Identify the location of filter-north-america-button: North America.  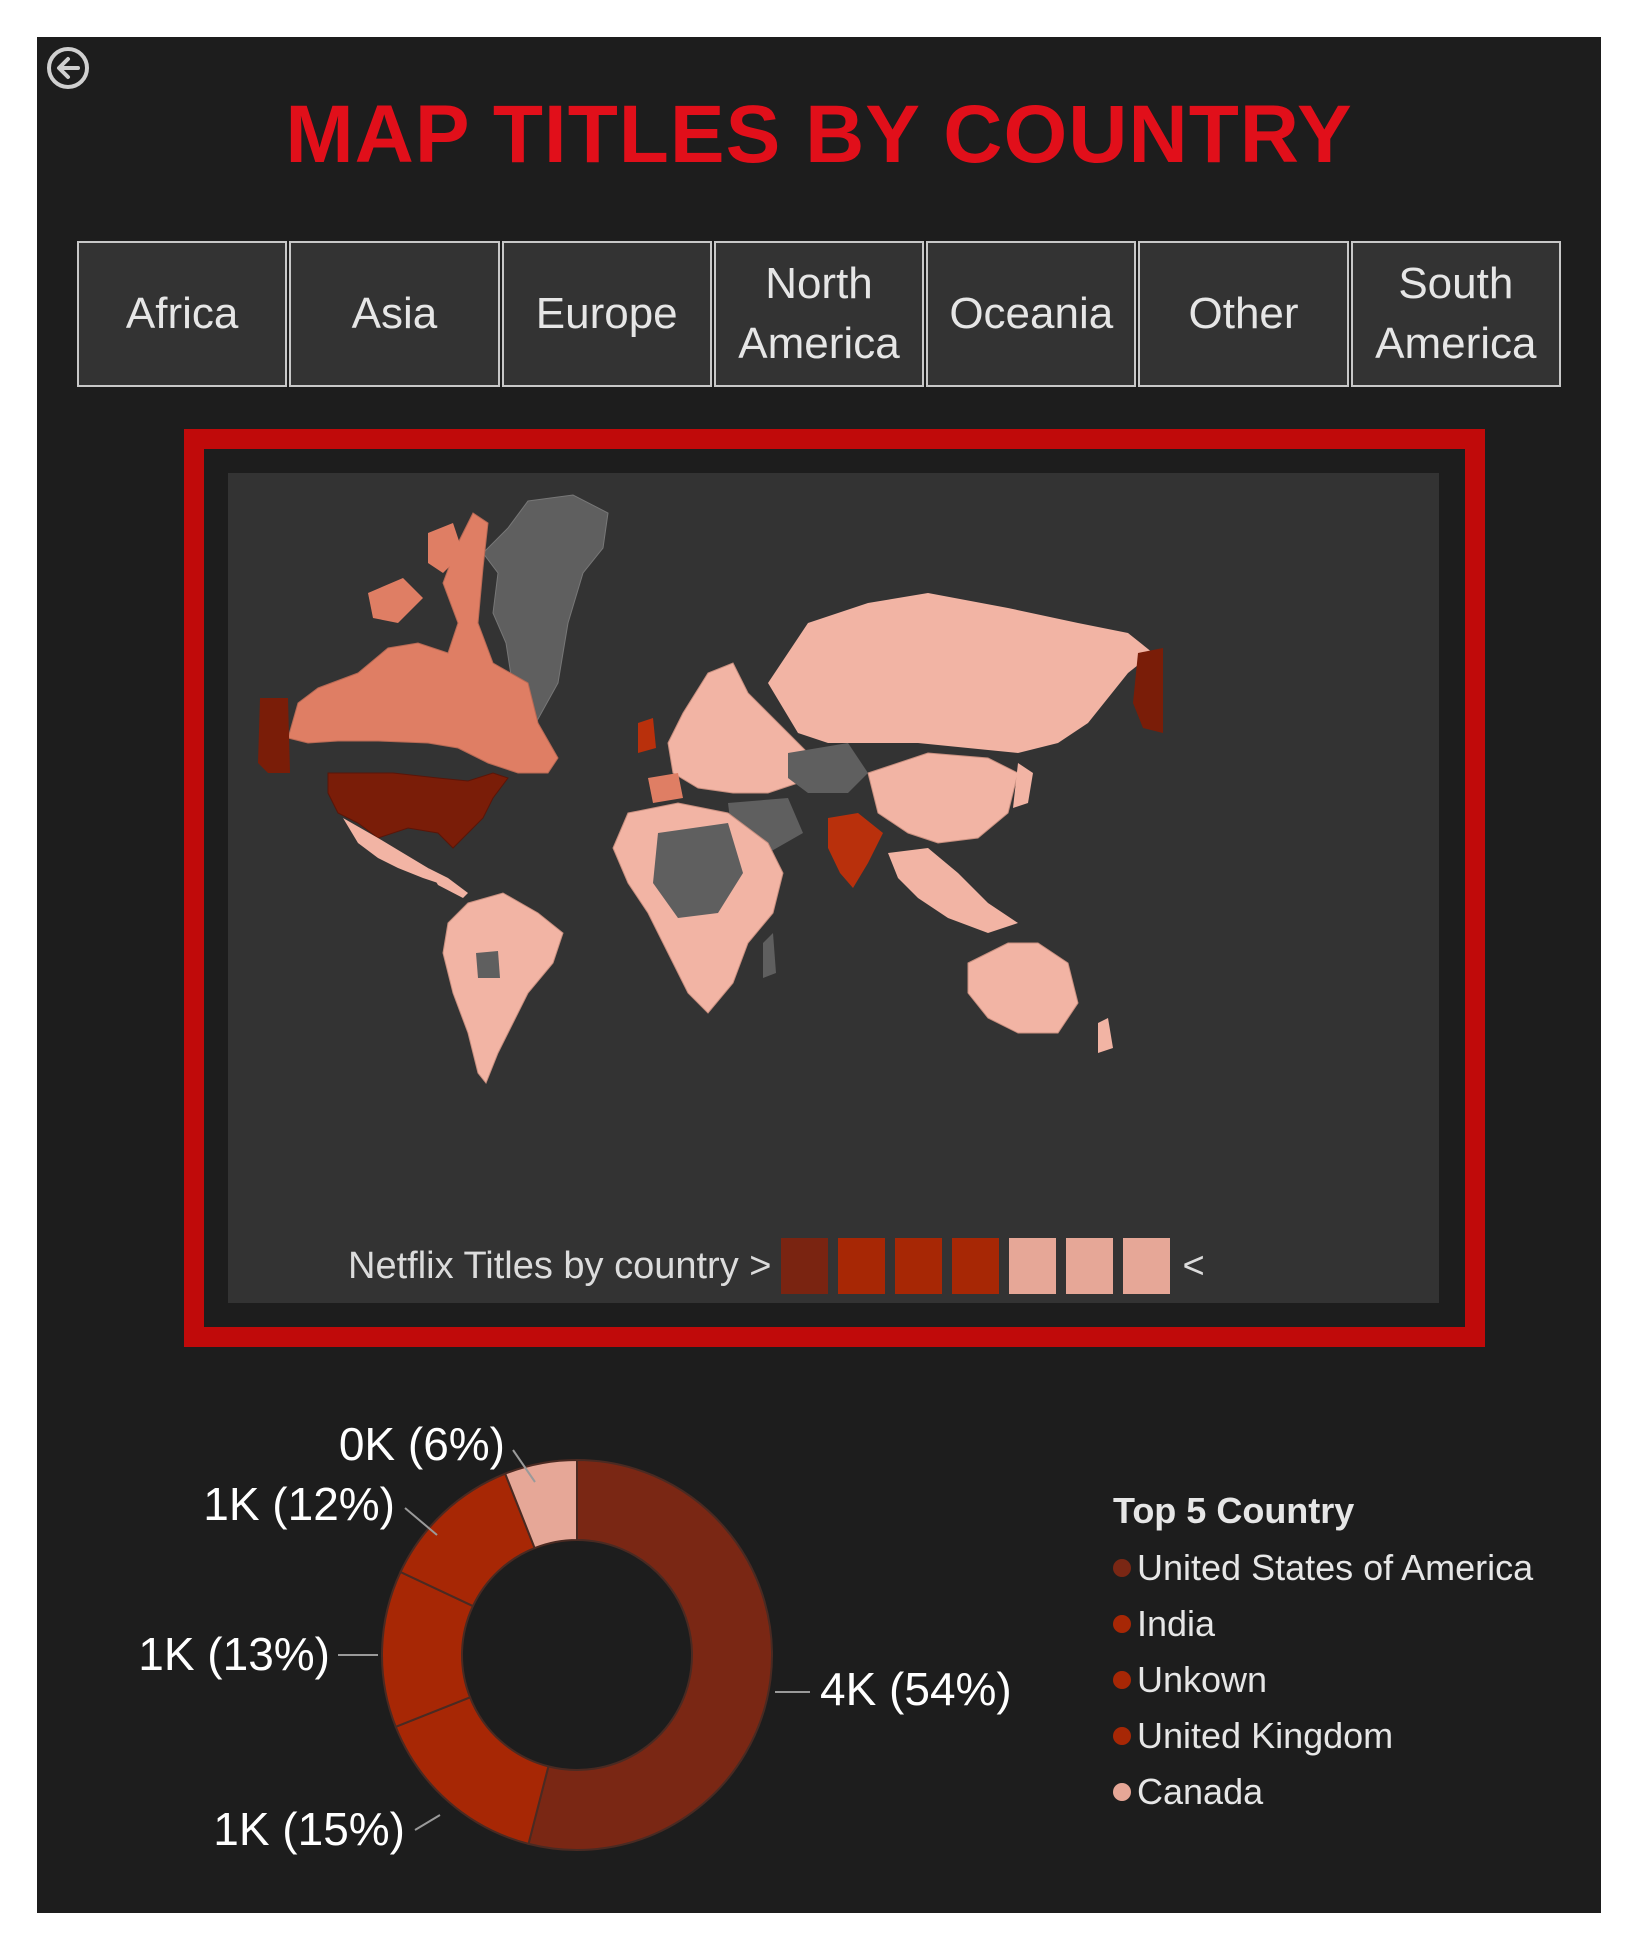
(819, 314).